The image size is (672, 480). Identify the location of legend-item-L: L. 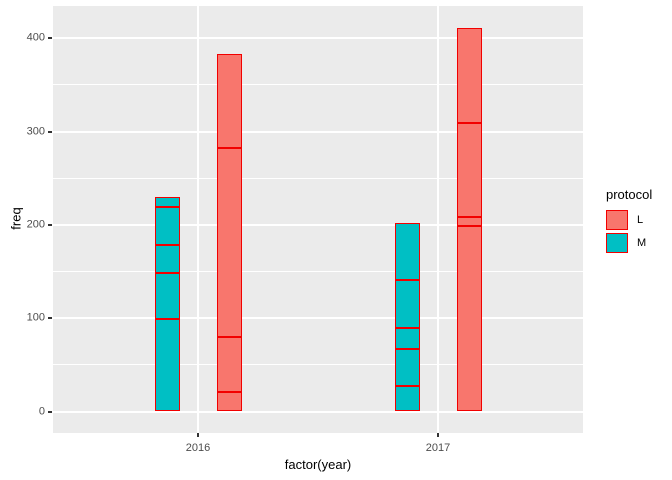
(629, 220).